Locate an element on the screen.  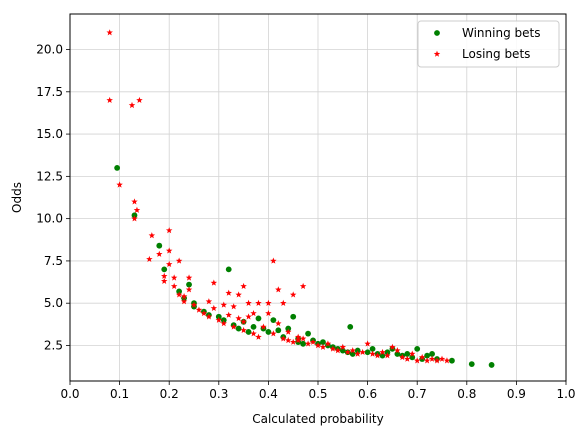
x-tick-label: 0.8 is located at coordinates (466, 394).